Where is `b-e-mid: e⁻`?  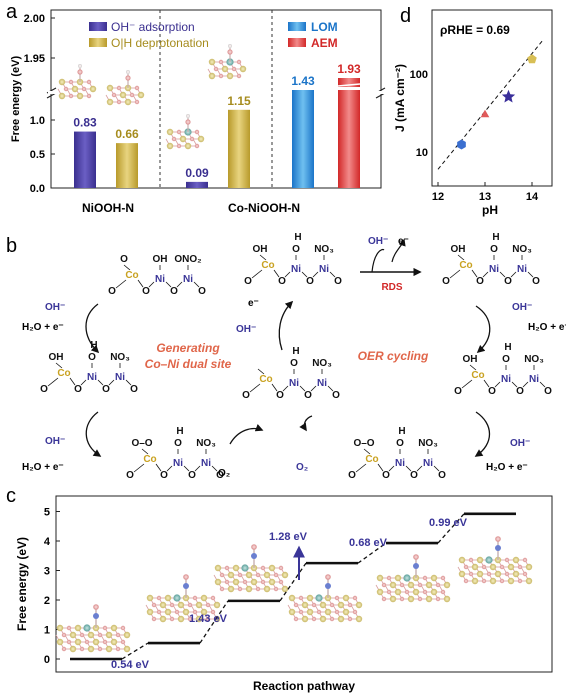
b-e-mid: e⁻ is located at coordinates (253, 303).